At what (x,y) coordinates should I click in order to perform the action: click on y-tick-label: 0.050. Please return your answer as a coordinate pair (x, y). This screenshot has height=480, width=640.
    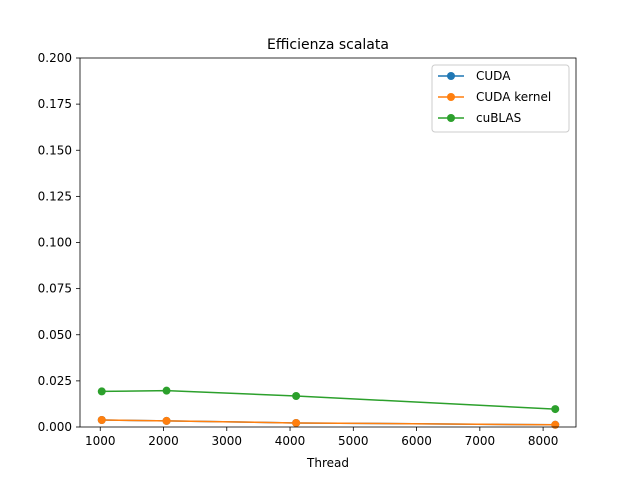
    Looking at the image, I should click on (55, 335).